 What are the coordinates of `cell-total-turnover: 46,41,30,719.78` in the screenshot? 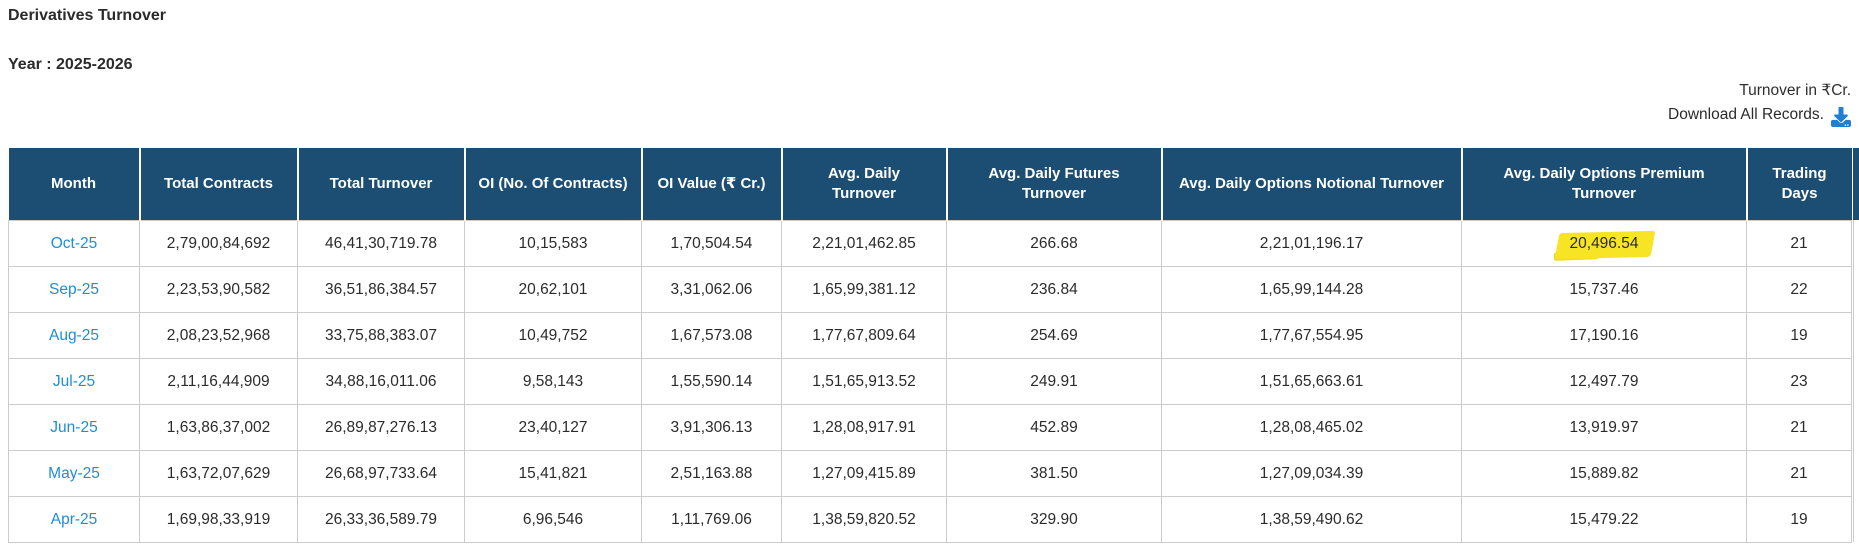 It's located at (381, 243).